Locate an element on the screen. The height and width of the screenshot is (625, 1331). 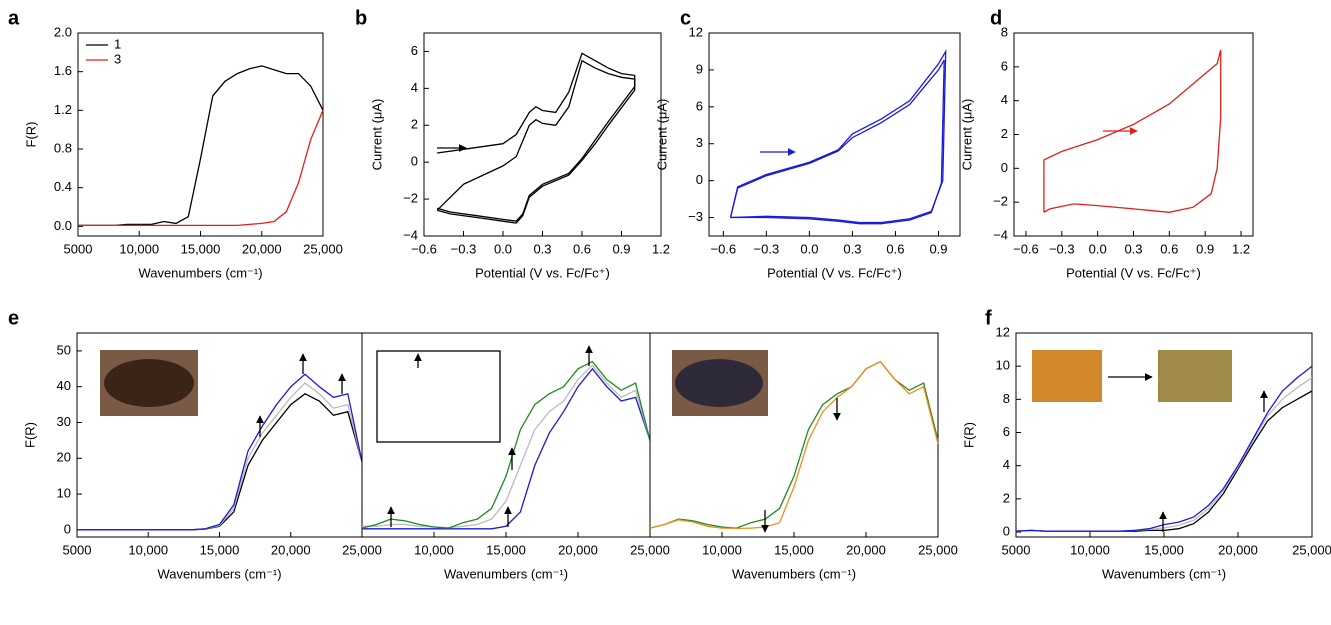
panel-letter: a is located at coordinates (14, 18).